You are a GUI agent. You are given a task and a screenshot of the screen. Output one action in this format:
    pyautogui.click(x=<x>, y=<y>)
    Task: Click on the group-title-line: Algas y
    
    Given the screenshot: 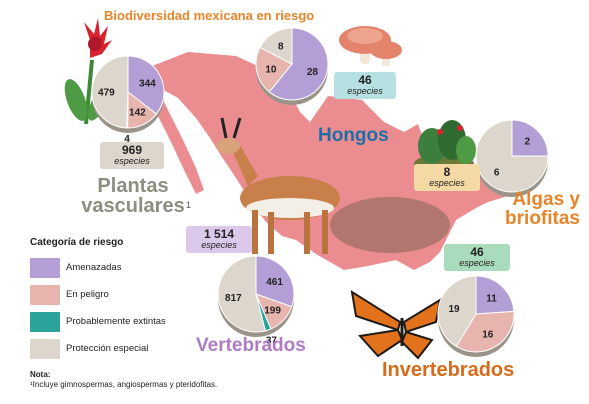 What is the action you would take?
    pyautogui.click(x=546, y=199)
    